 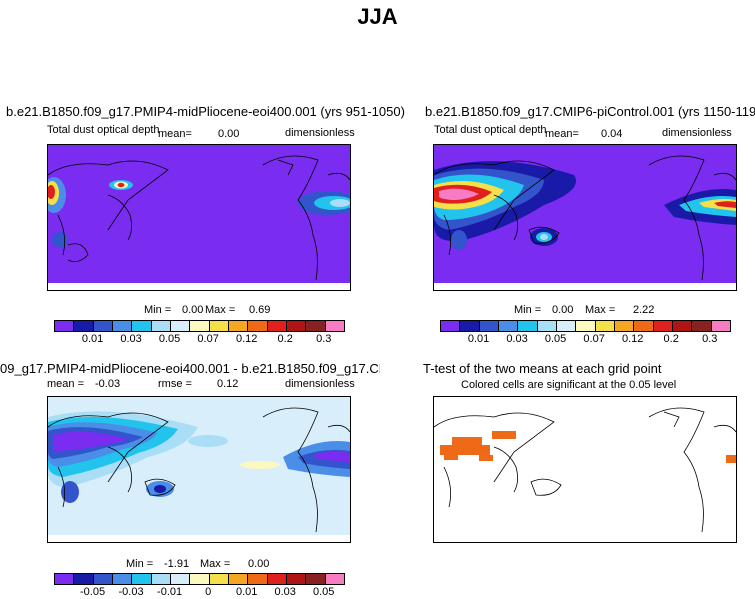 What do you see at coordinates (108, 384) in the screenshot?
I see `panel3-mean-value: -0.03` at bounding box center [108, 384].